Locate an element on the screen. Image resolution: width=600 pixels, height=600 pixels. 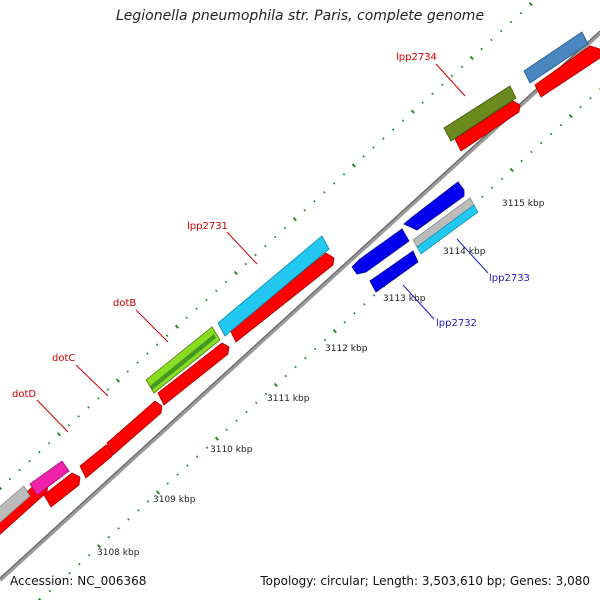
gene-label-dotD: dotD is located at coordinates (24, 394).